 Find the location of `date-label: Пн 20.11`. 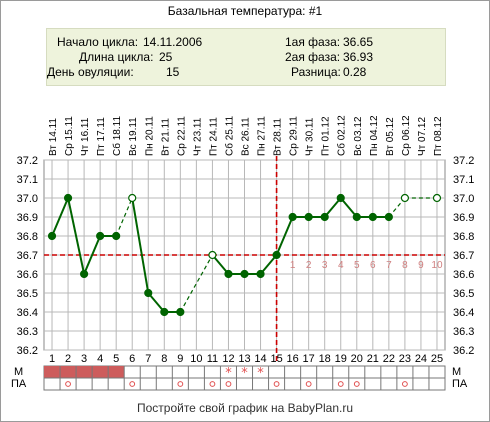

date-label: Пн 20.11 is located at coordinates (149, 136).